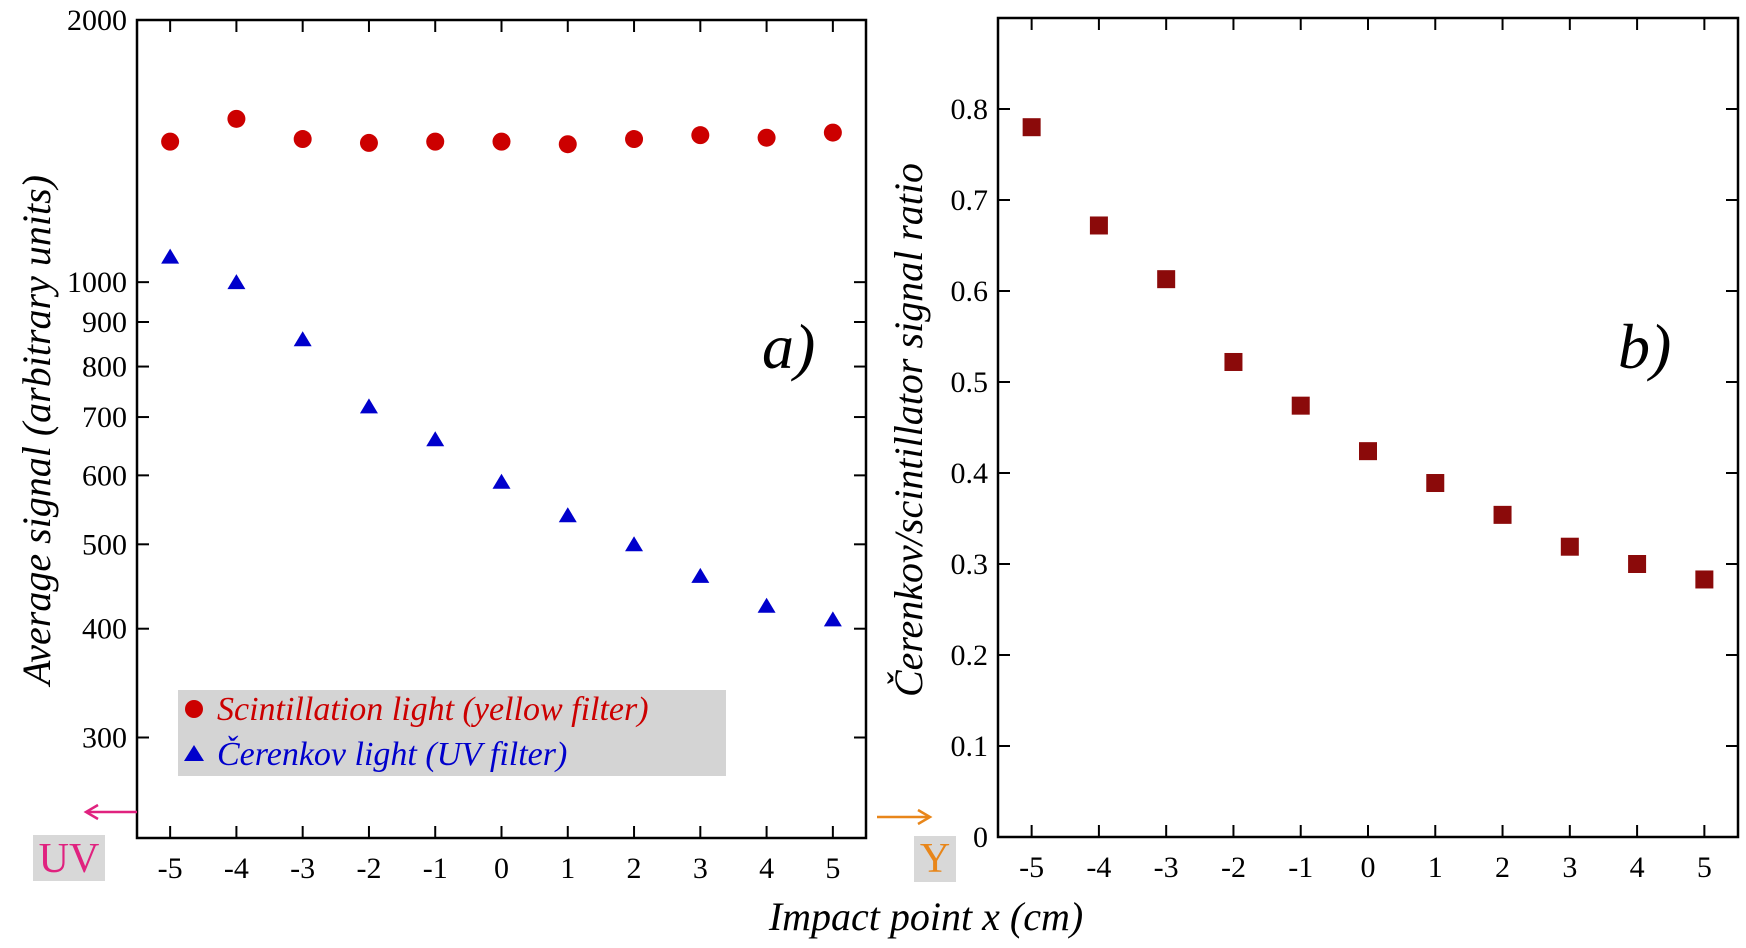  Describe the element at coordinates (1644, 346) in the screenshot. I see `panel-label-b: b)` at that location.